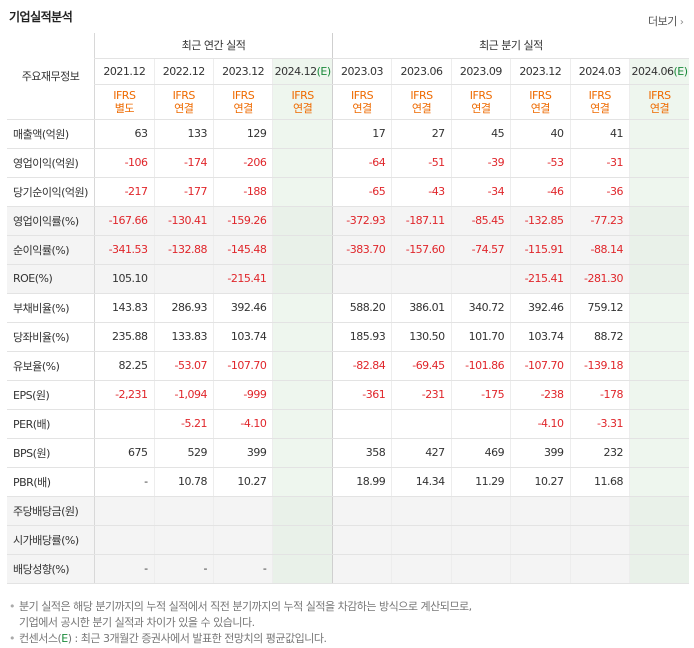 The image size is (694, 648). What do you see at coordinates (540, 71) in the screenshot?
I see `period-header: 2023.12` at bounding box center [540, 71].